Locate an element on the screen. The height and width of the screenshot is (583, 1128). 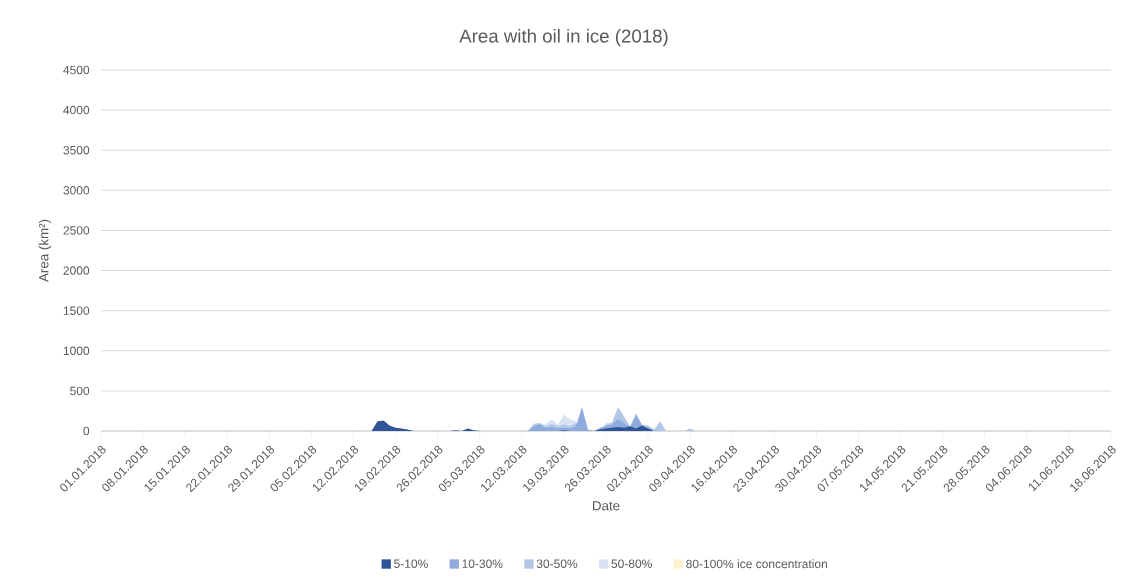
legend-label: 80-100% ice concentration is located at coordinates (756, 564).